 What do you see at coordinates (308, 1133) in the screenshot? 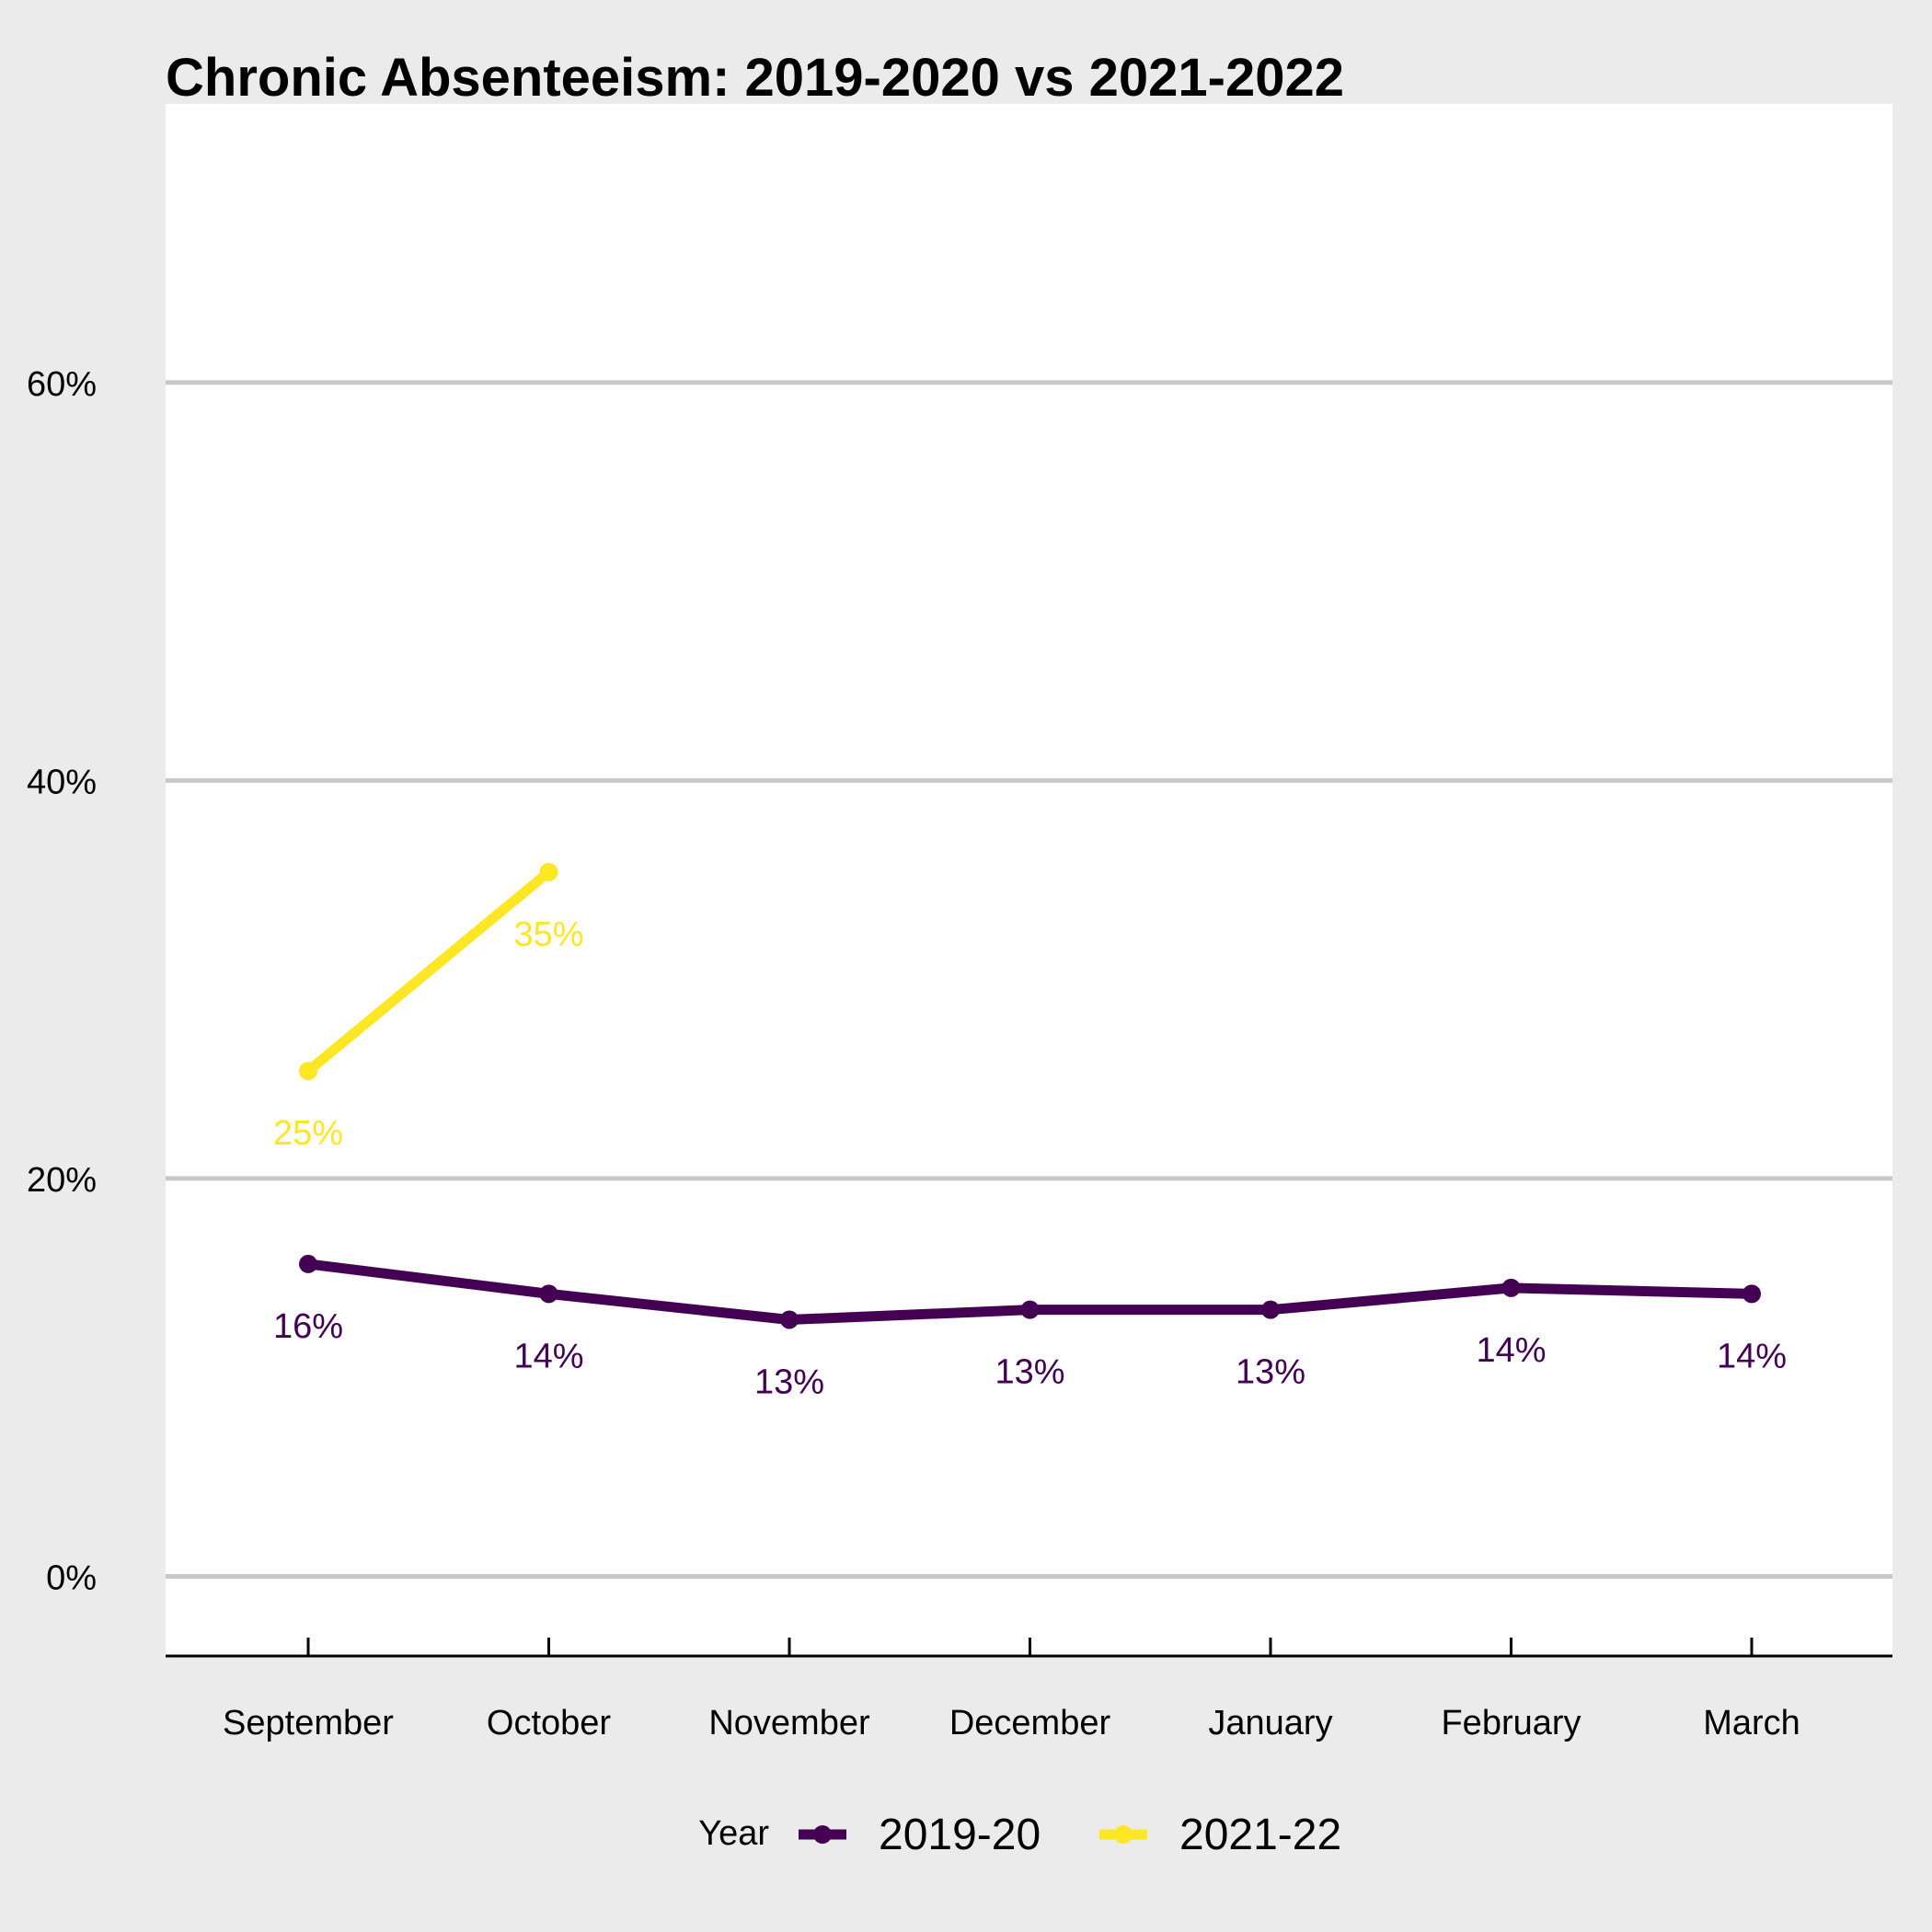
I see `data-label: 25%` at bounding box center [308, 1133].